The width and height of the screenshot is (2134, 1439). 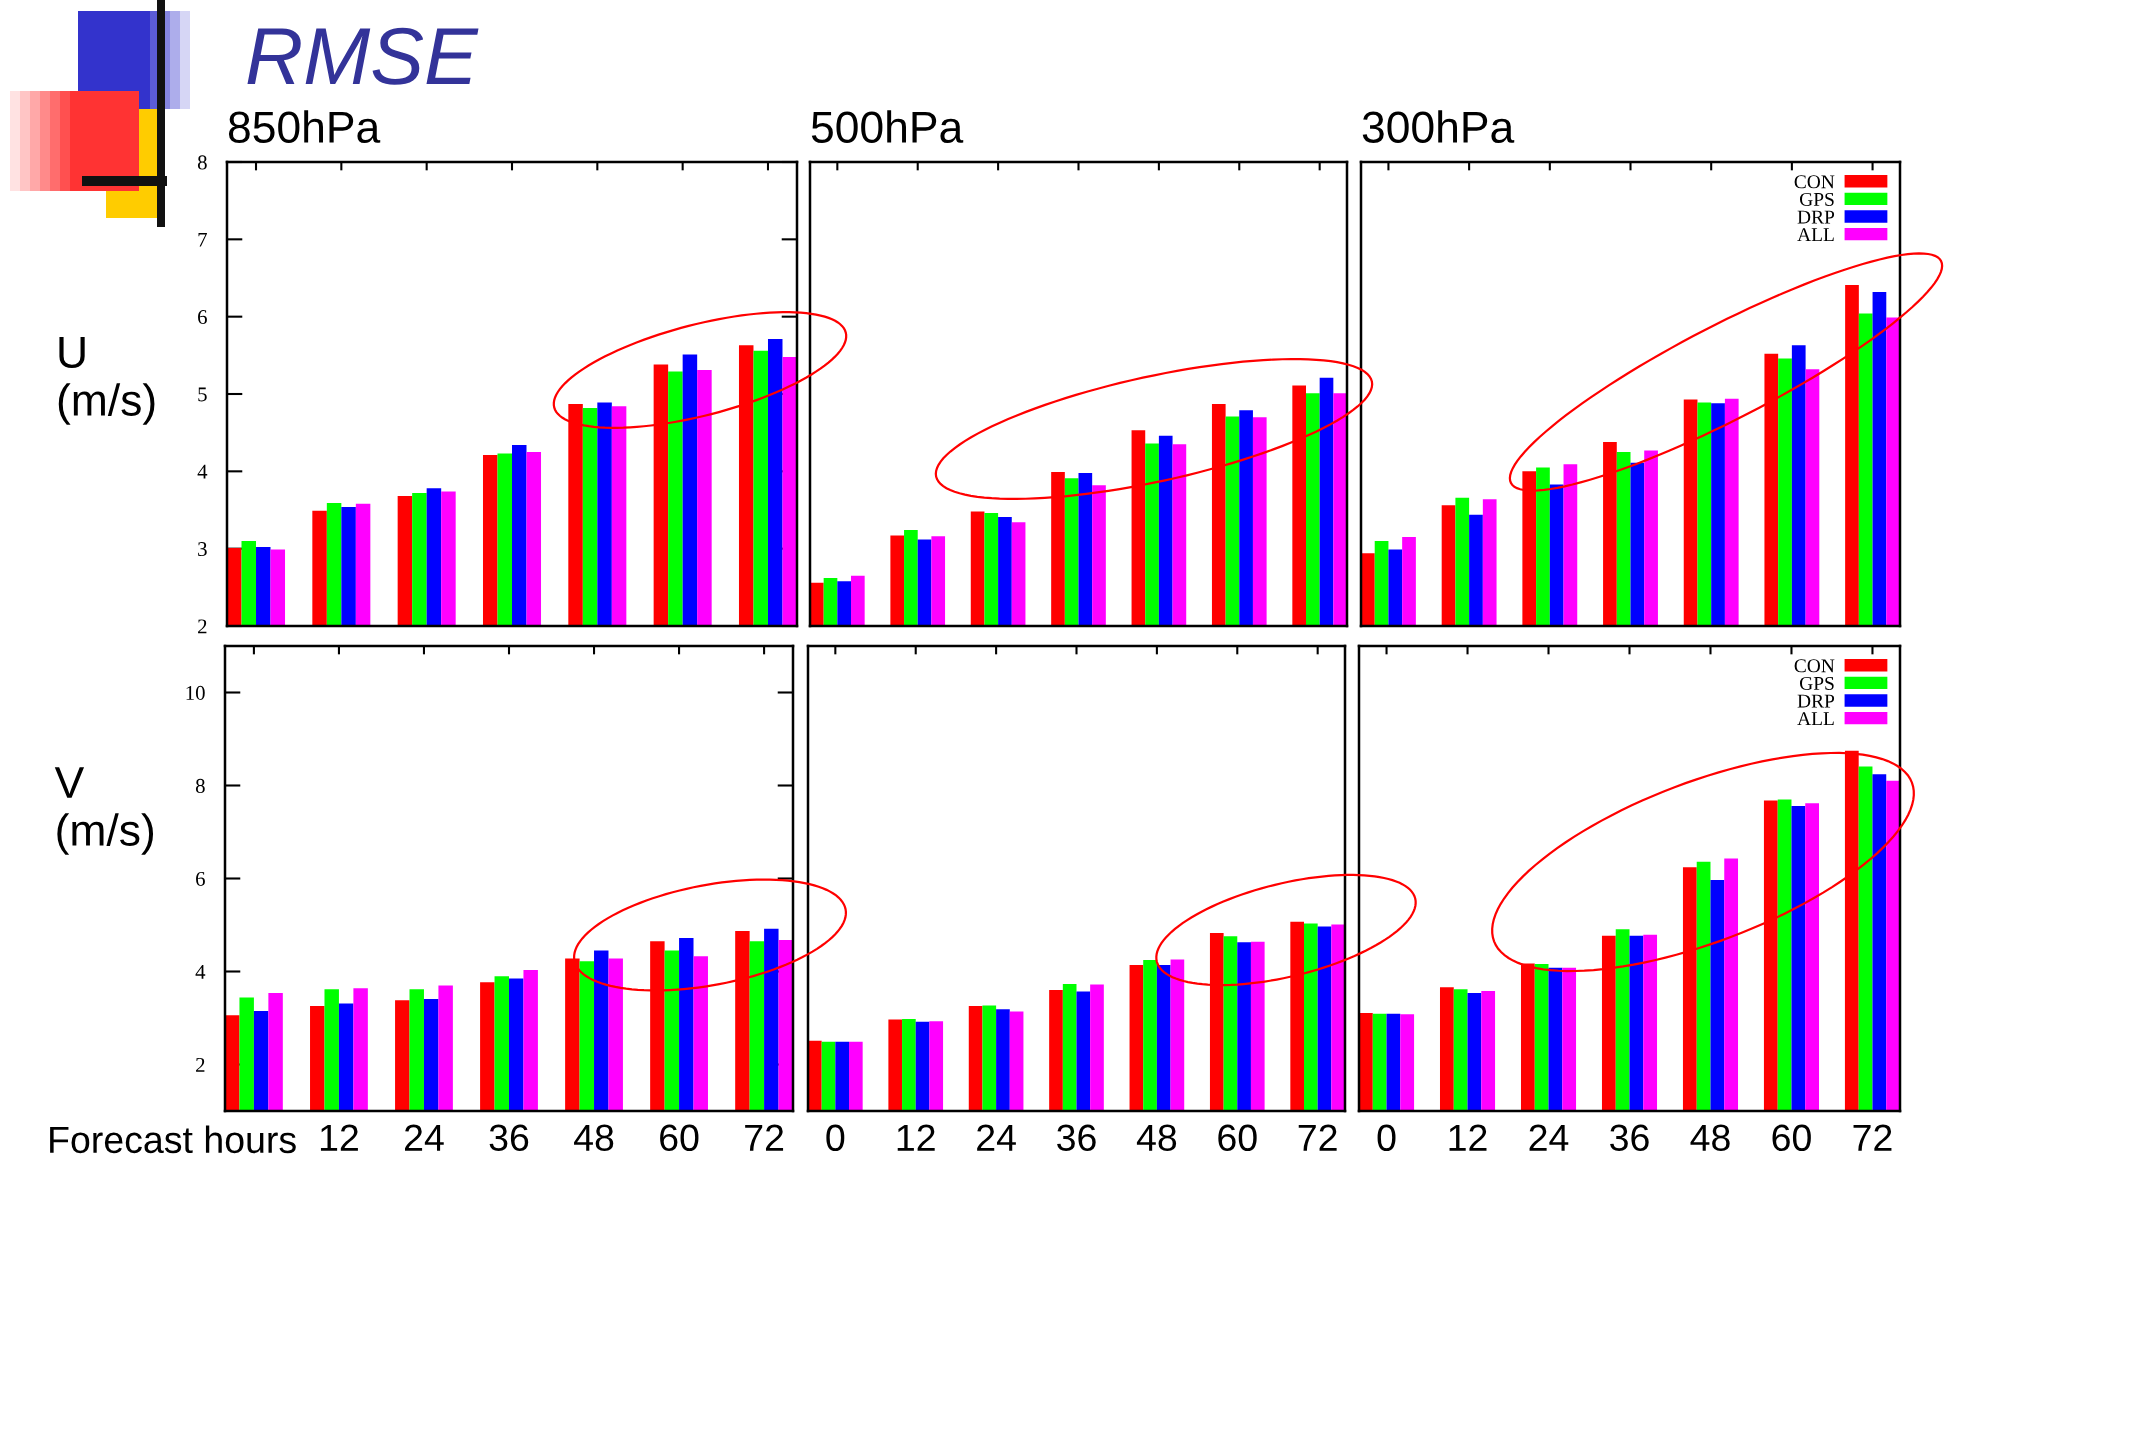 What do you see at coordinates (363, 56) in the screenshot?
I see `text: RMSE` at bounding box center [363, 56].